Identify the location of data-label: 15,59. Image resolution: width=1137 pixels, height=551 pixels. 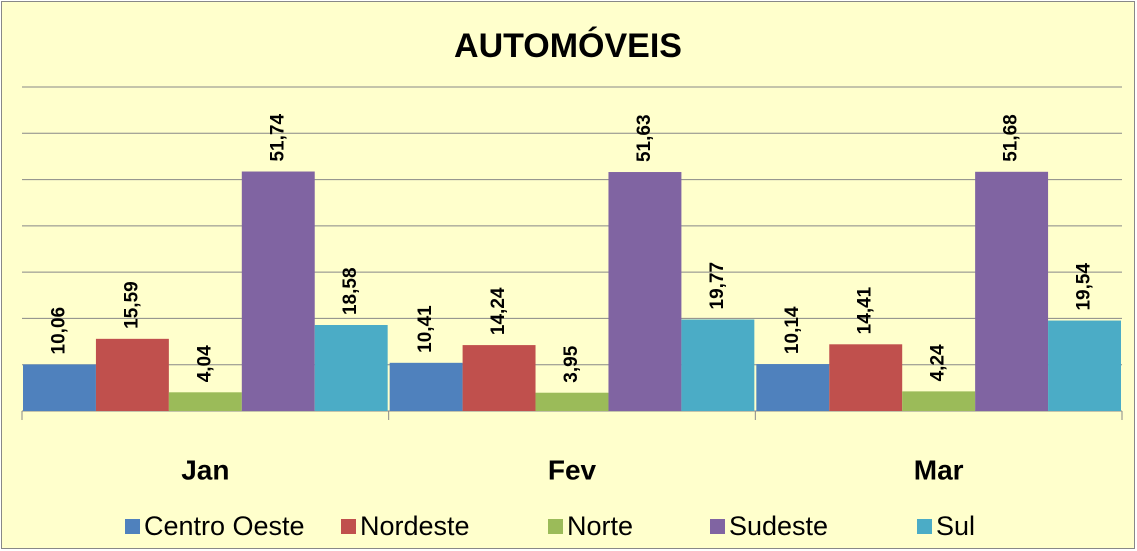
(131, 305).